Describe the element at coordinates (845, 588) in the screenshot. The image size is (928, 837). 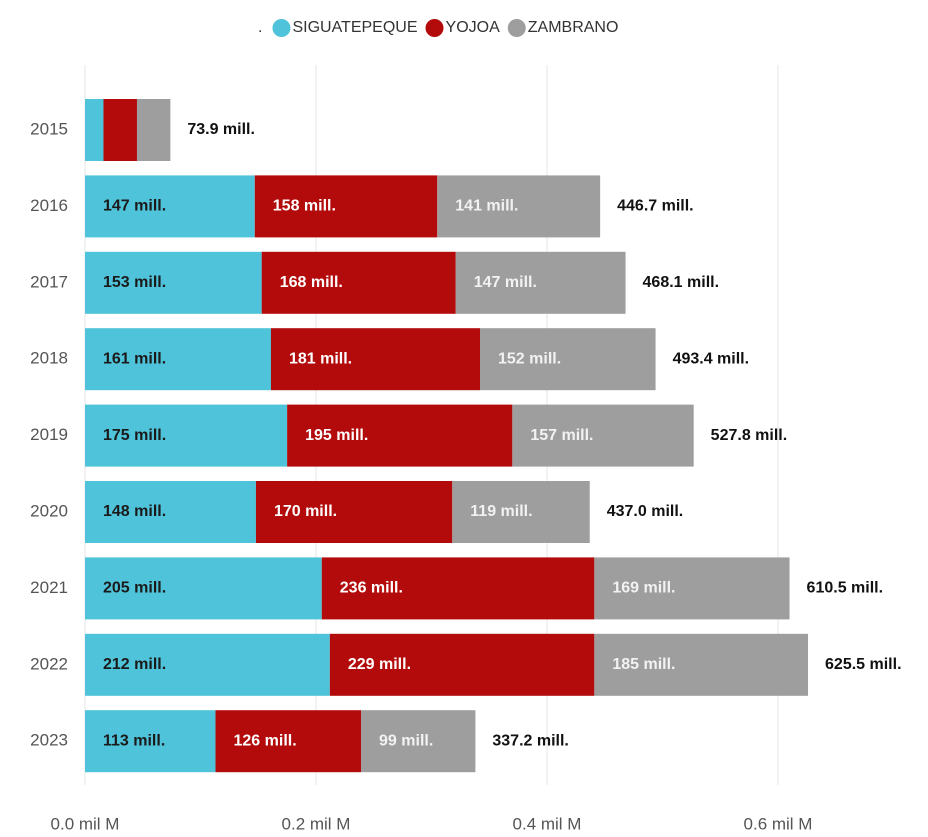
I see `total-label: 610.5 mill.` at that location.